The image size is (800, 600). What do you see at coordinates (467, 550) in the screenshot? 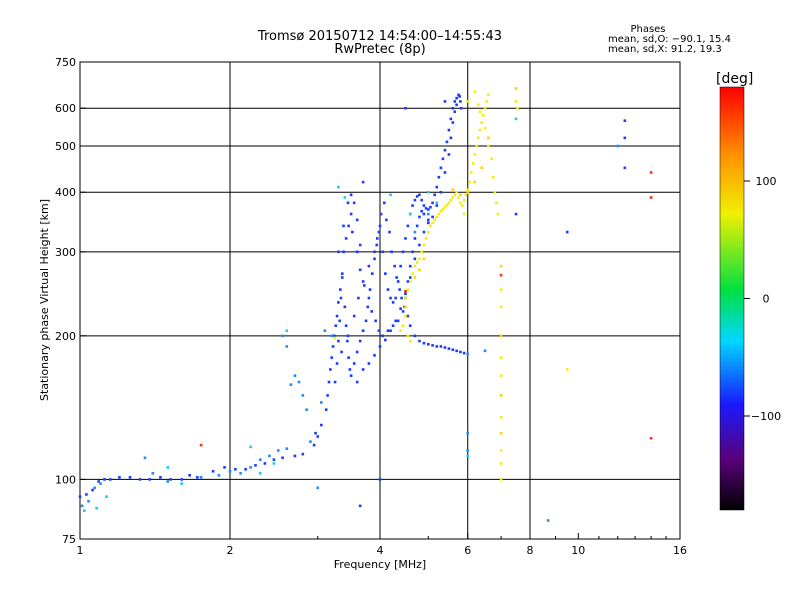
I see `x-tick-label: 6` at bounding box center [467, 550].